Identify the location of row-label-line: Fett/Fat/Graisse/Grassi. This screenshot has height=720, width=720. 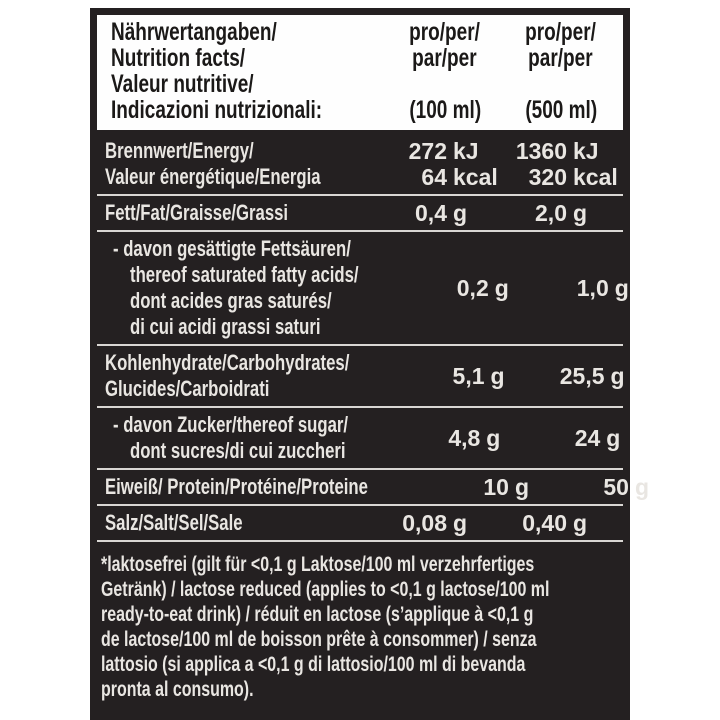
(197, 212).